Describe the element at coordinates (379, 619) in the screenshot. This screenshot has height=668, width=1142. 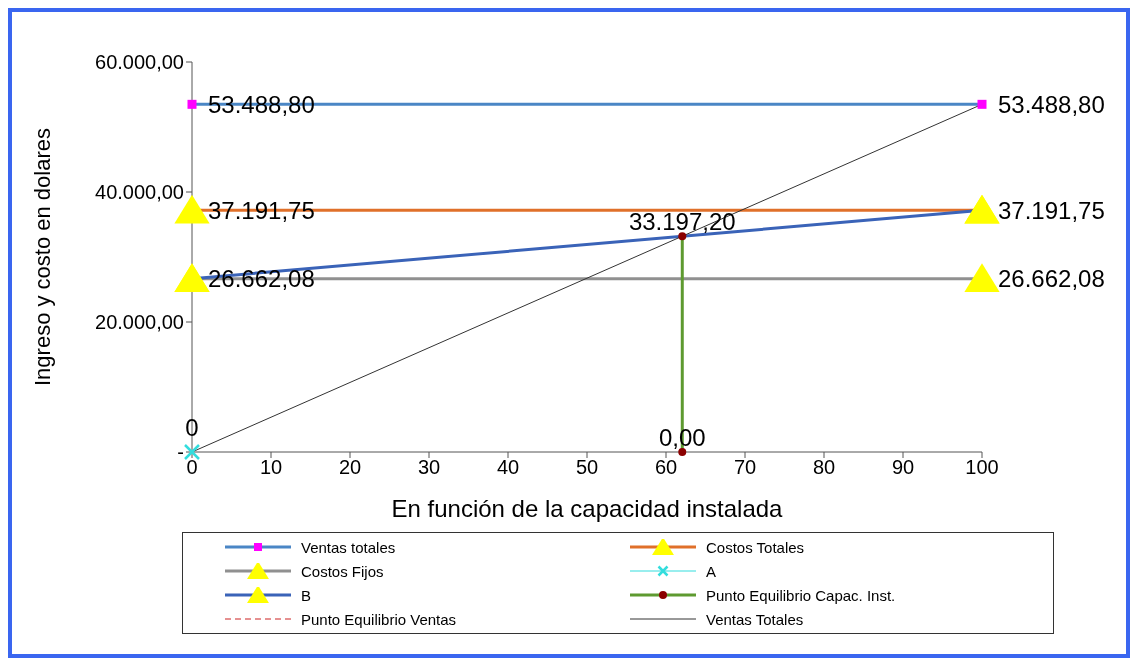
I see `legend-label: Punto Equilibrio Ventas` at that location.